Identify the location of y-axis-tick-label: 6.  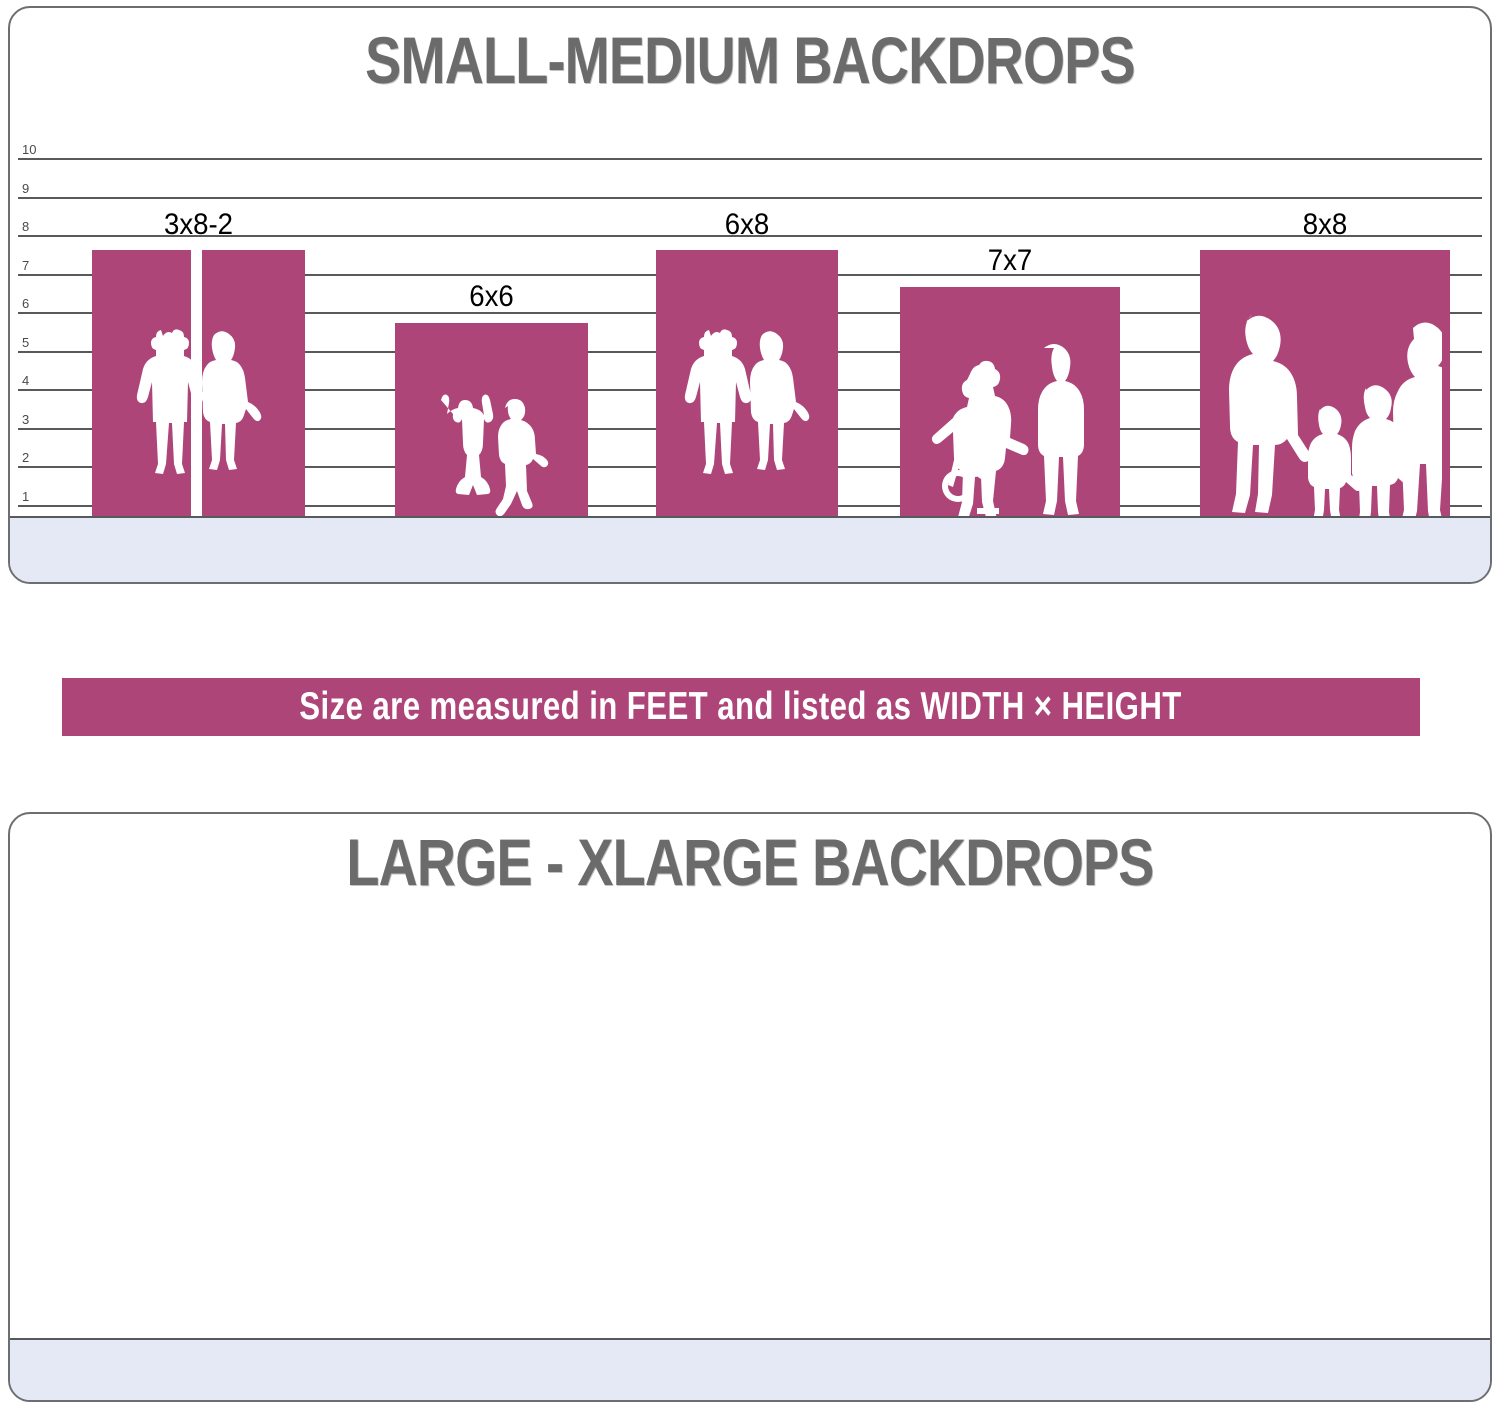
(26, 303).